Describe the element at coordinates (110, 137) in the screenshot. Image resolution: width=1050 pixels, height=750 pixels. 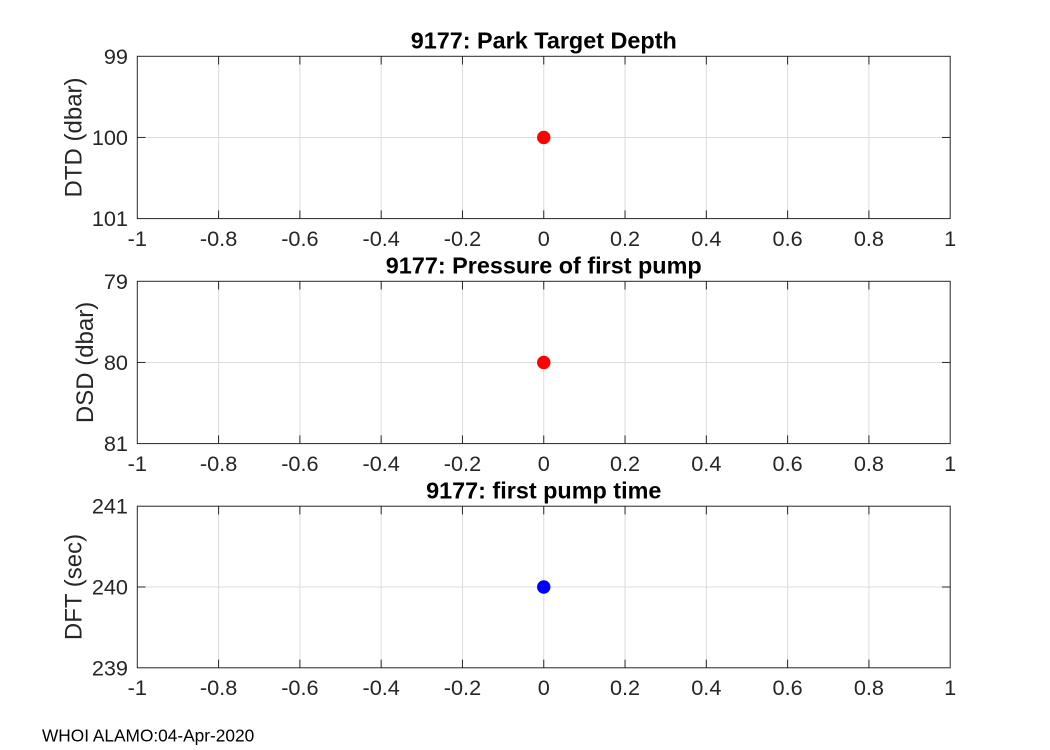
I see `svg-text: 100` at that location.